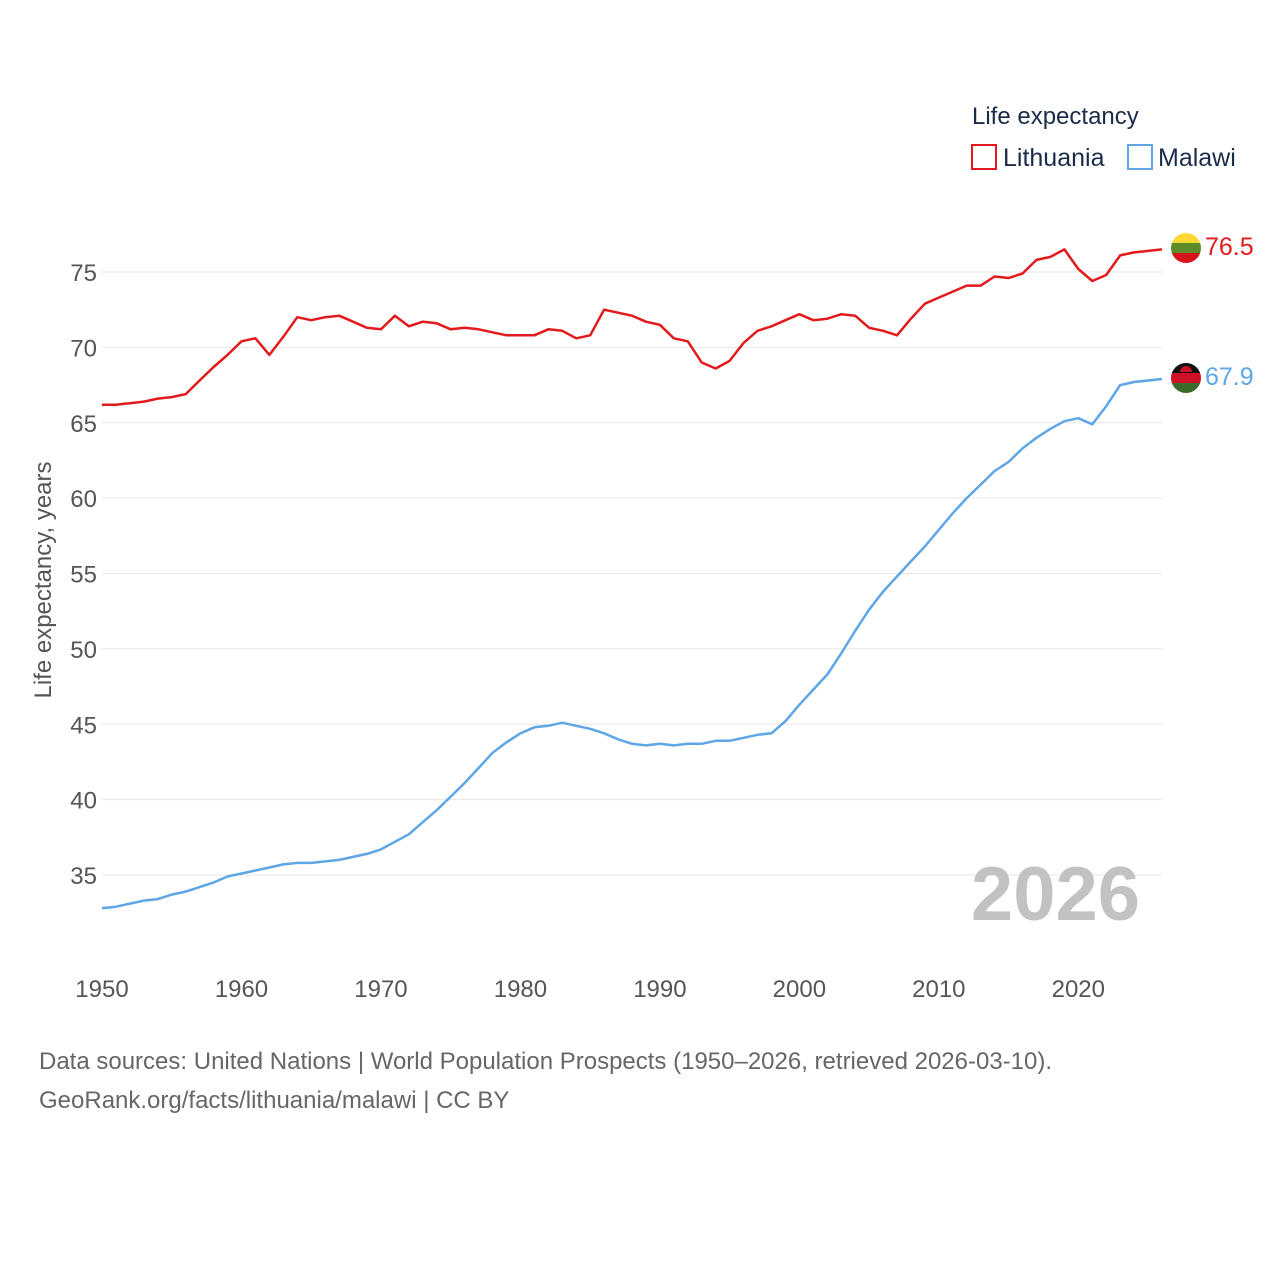  What do you see at coordinates (659, 989) in the screenshot?
I see `x-tick-label: 1990` at bounding box center [659, 989].